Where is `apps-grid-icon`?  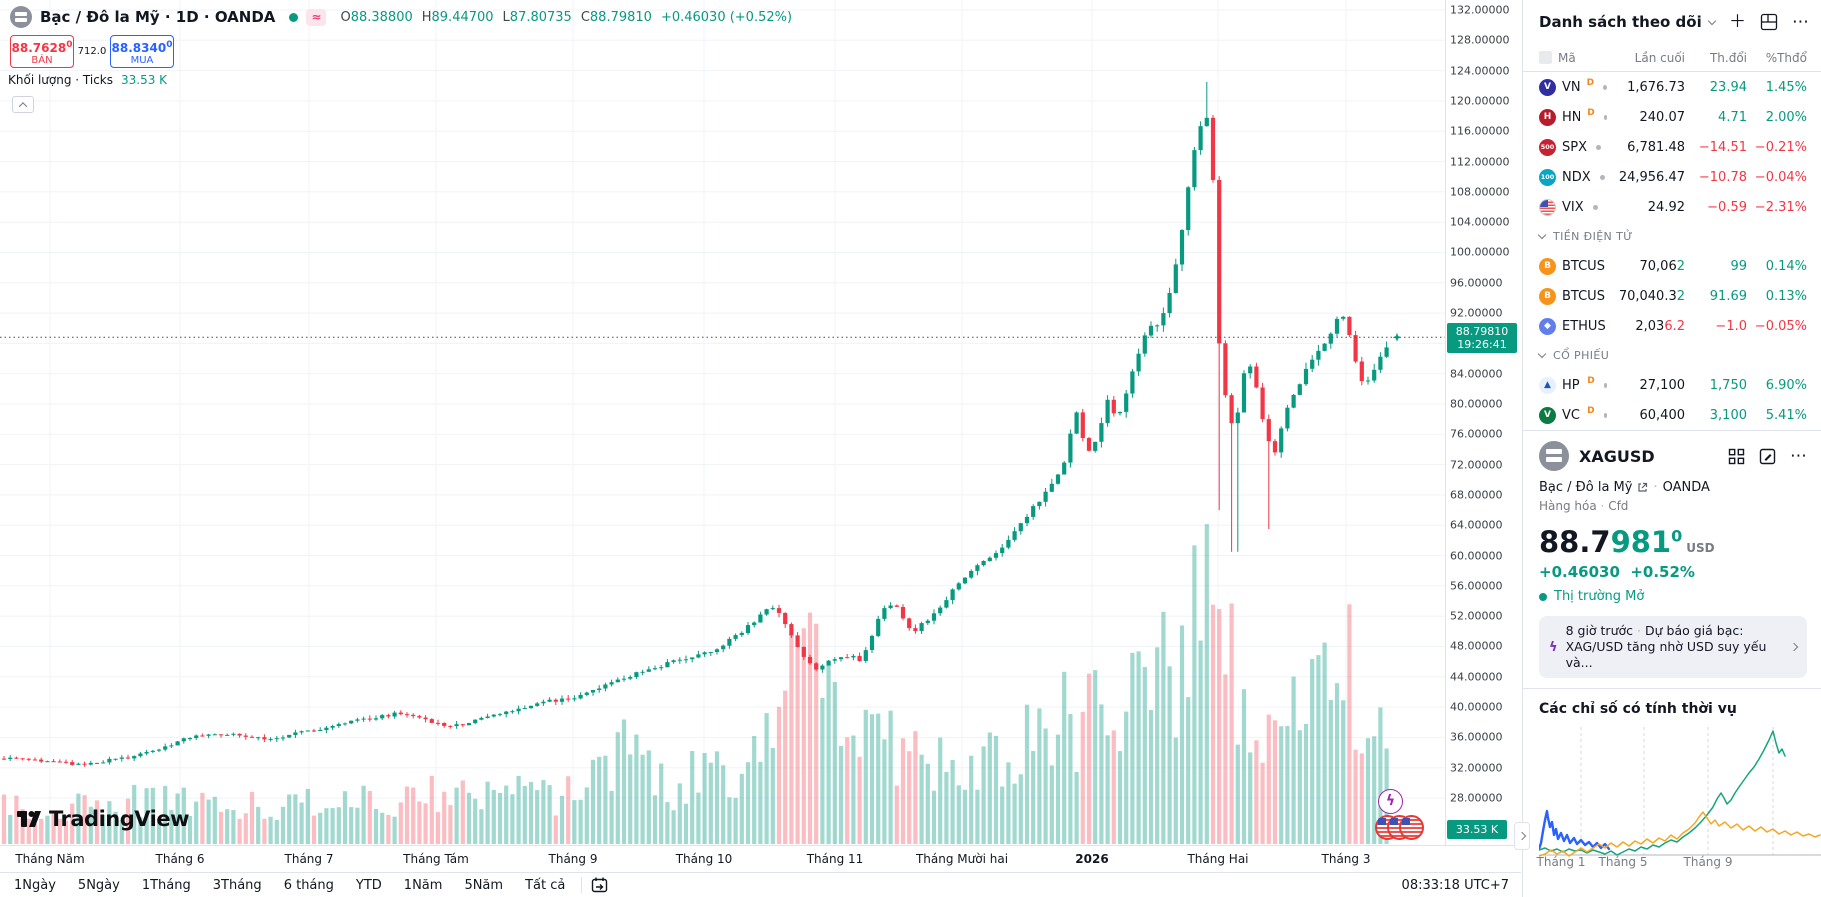 apps-grid-icon is located at coordinates (1736, 456).